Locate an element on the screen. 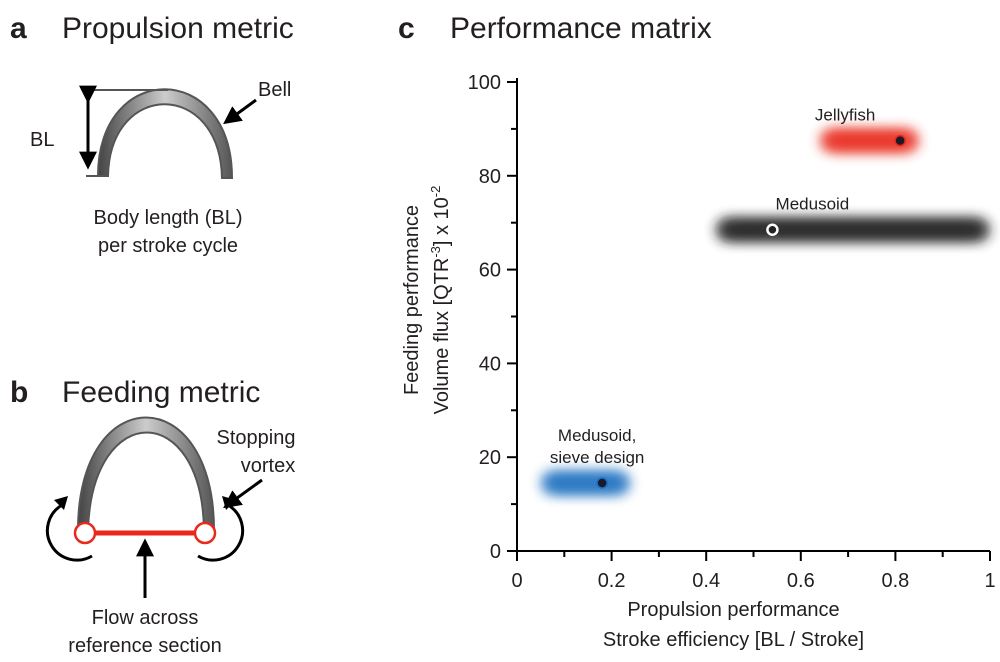 This screenshot has height=662, width=1000. label-part: ] x 10 is located at coordinates (442, 221).